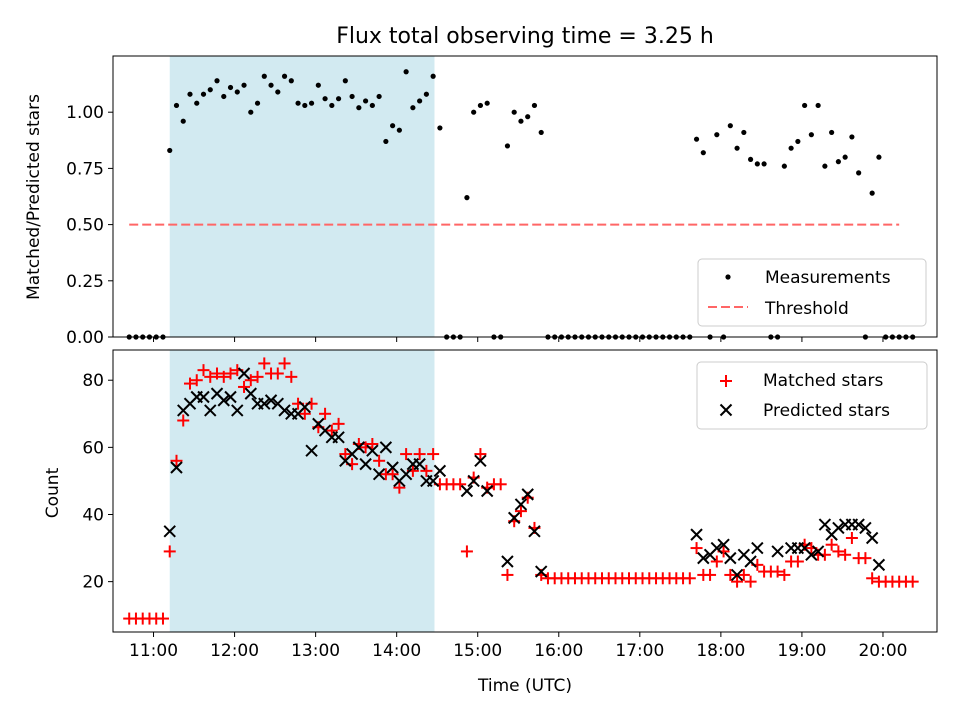 Image resolution: width=960 pixels, height=720 pixels. What do you see at coordinates (477, 651) in the screenshot?
I see `x-tick-label: 15:00` at bounding box center [477, 651].